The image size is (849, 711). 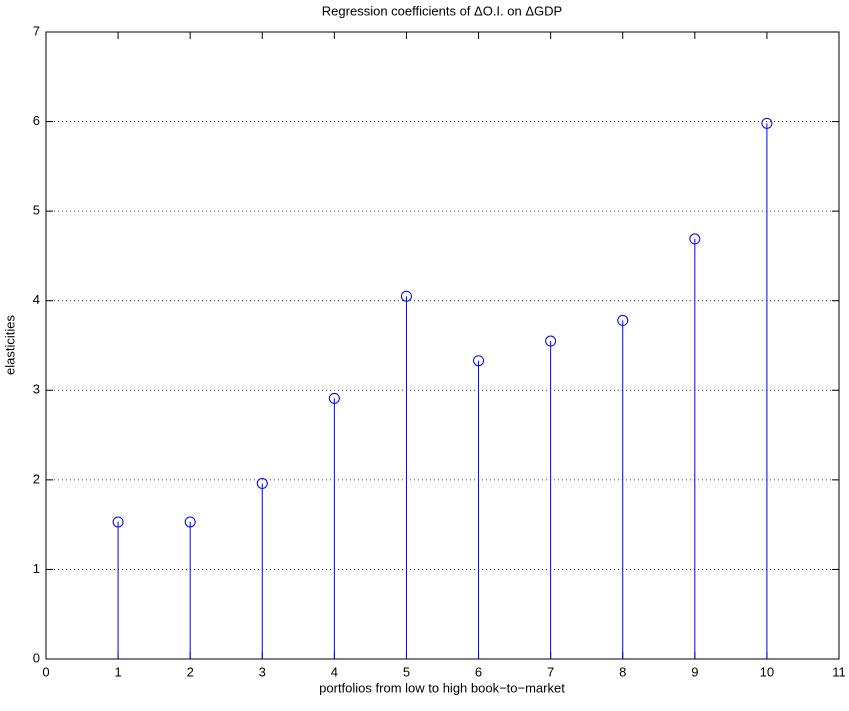 I want to click on x-tick-label: 7, so click(x=550, y=671).